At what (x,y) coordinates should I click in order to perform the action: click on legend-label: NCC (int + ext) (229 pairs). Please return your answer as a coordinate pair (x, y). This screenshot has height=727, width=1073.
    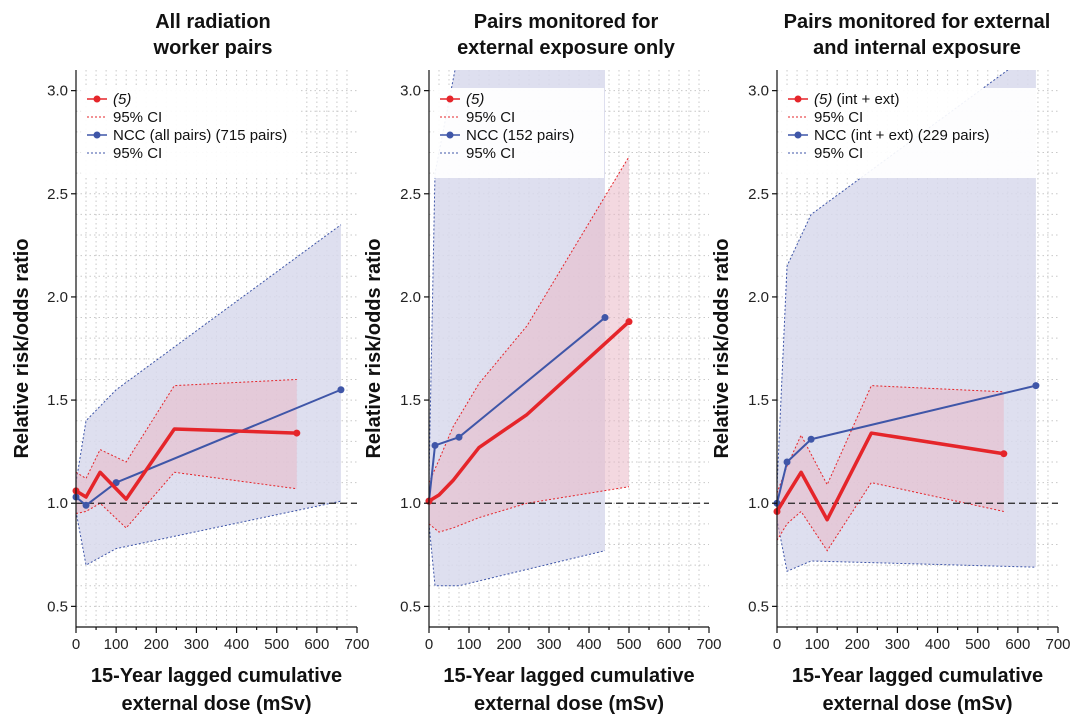
    Looking at the image, I should click on (901, 135).